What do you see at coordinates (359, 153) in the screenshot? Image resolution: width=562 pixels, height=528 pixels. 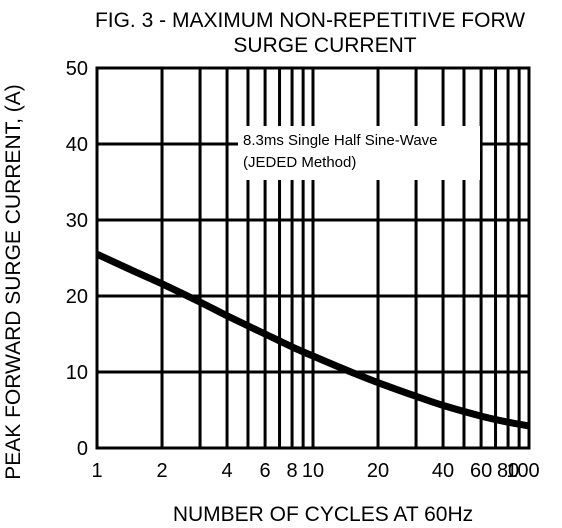 I see `annotation-box` at bounding box center [359, 153].